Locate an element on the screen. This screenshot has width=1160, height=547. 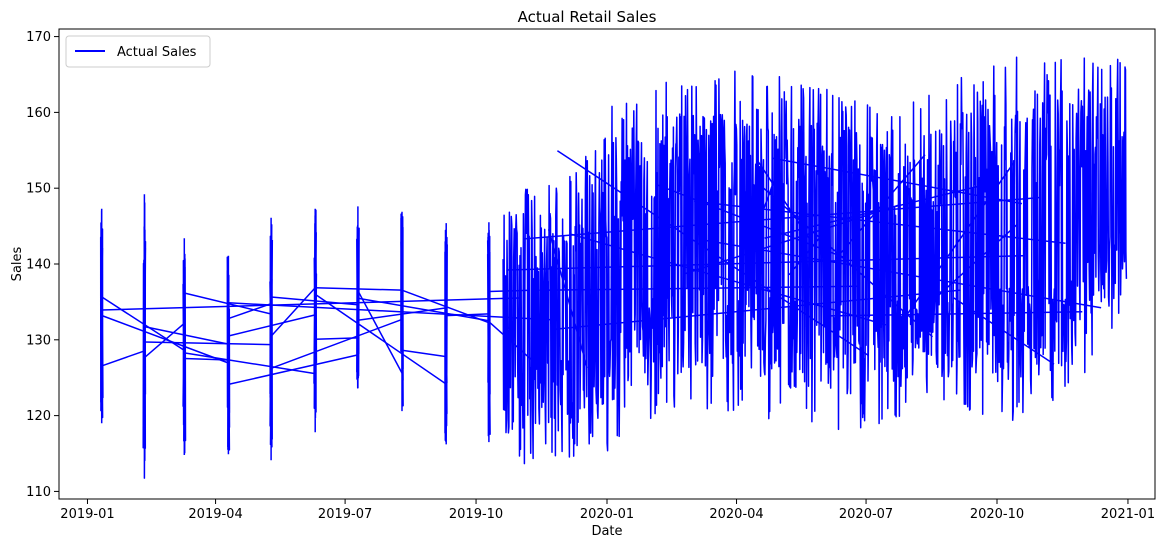
legend-label-actual-sales: Actual Sales is located at coordinates (157, 52).